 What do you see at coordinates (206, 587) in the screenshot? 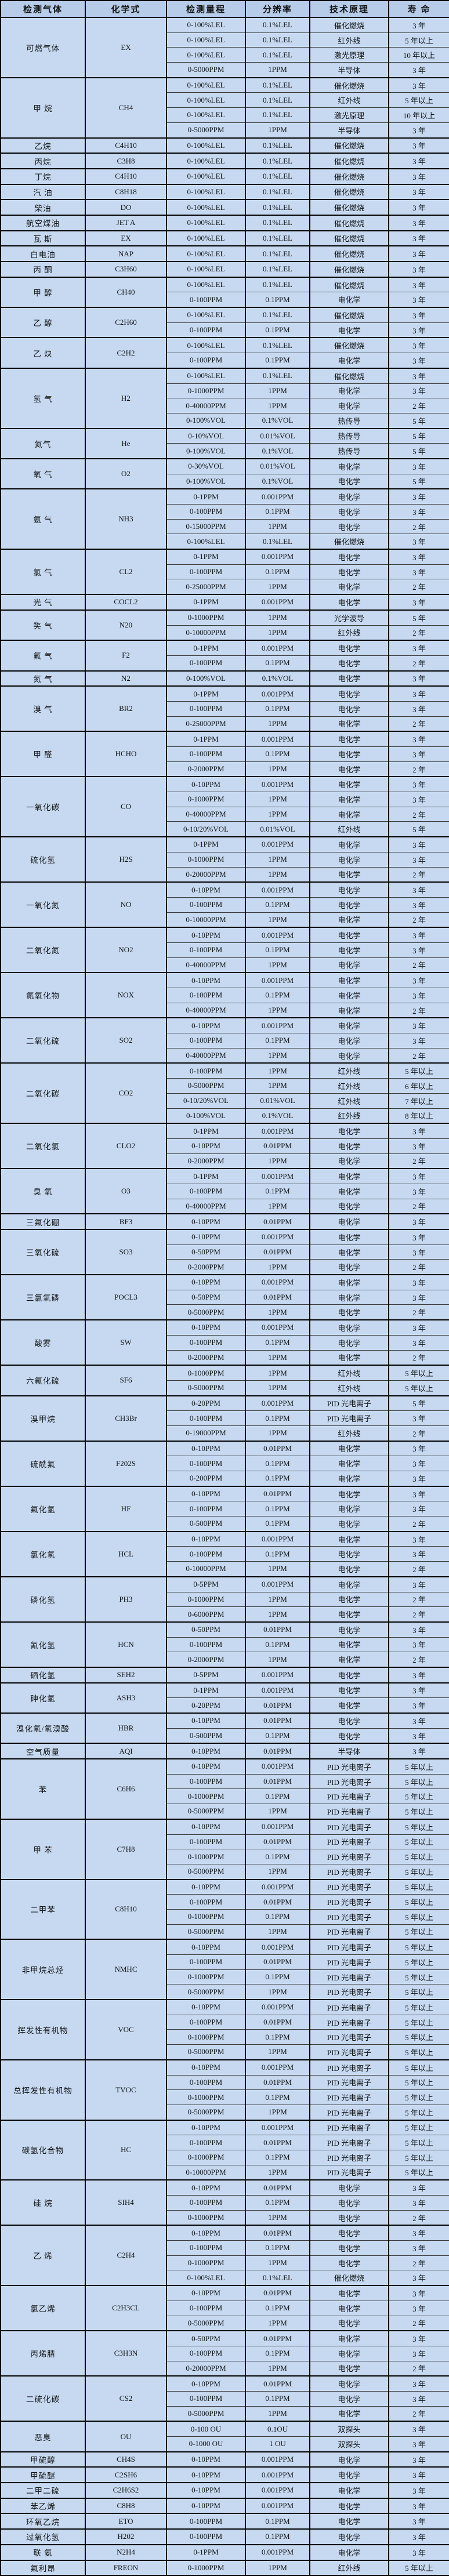
I see `range-cell: 0-25000PPM` at bounding box center [206, 587].